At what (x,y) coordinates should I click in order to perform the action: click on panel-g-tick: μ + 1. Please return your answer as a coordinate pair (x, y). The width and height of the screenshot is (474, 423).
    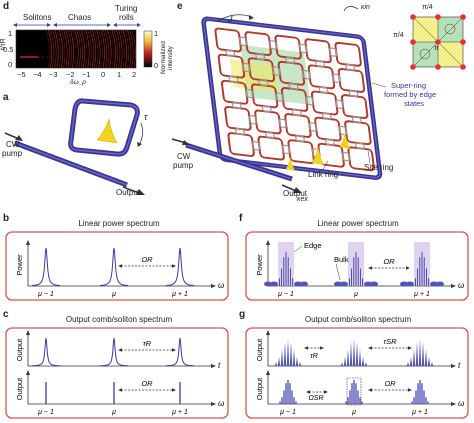
    Looking at the image, I should click on (419, 412).